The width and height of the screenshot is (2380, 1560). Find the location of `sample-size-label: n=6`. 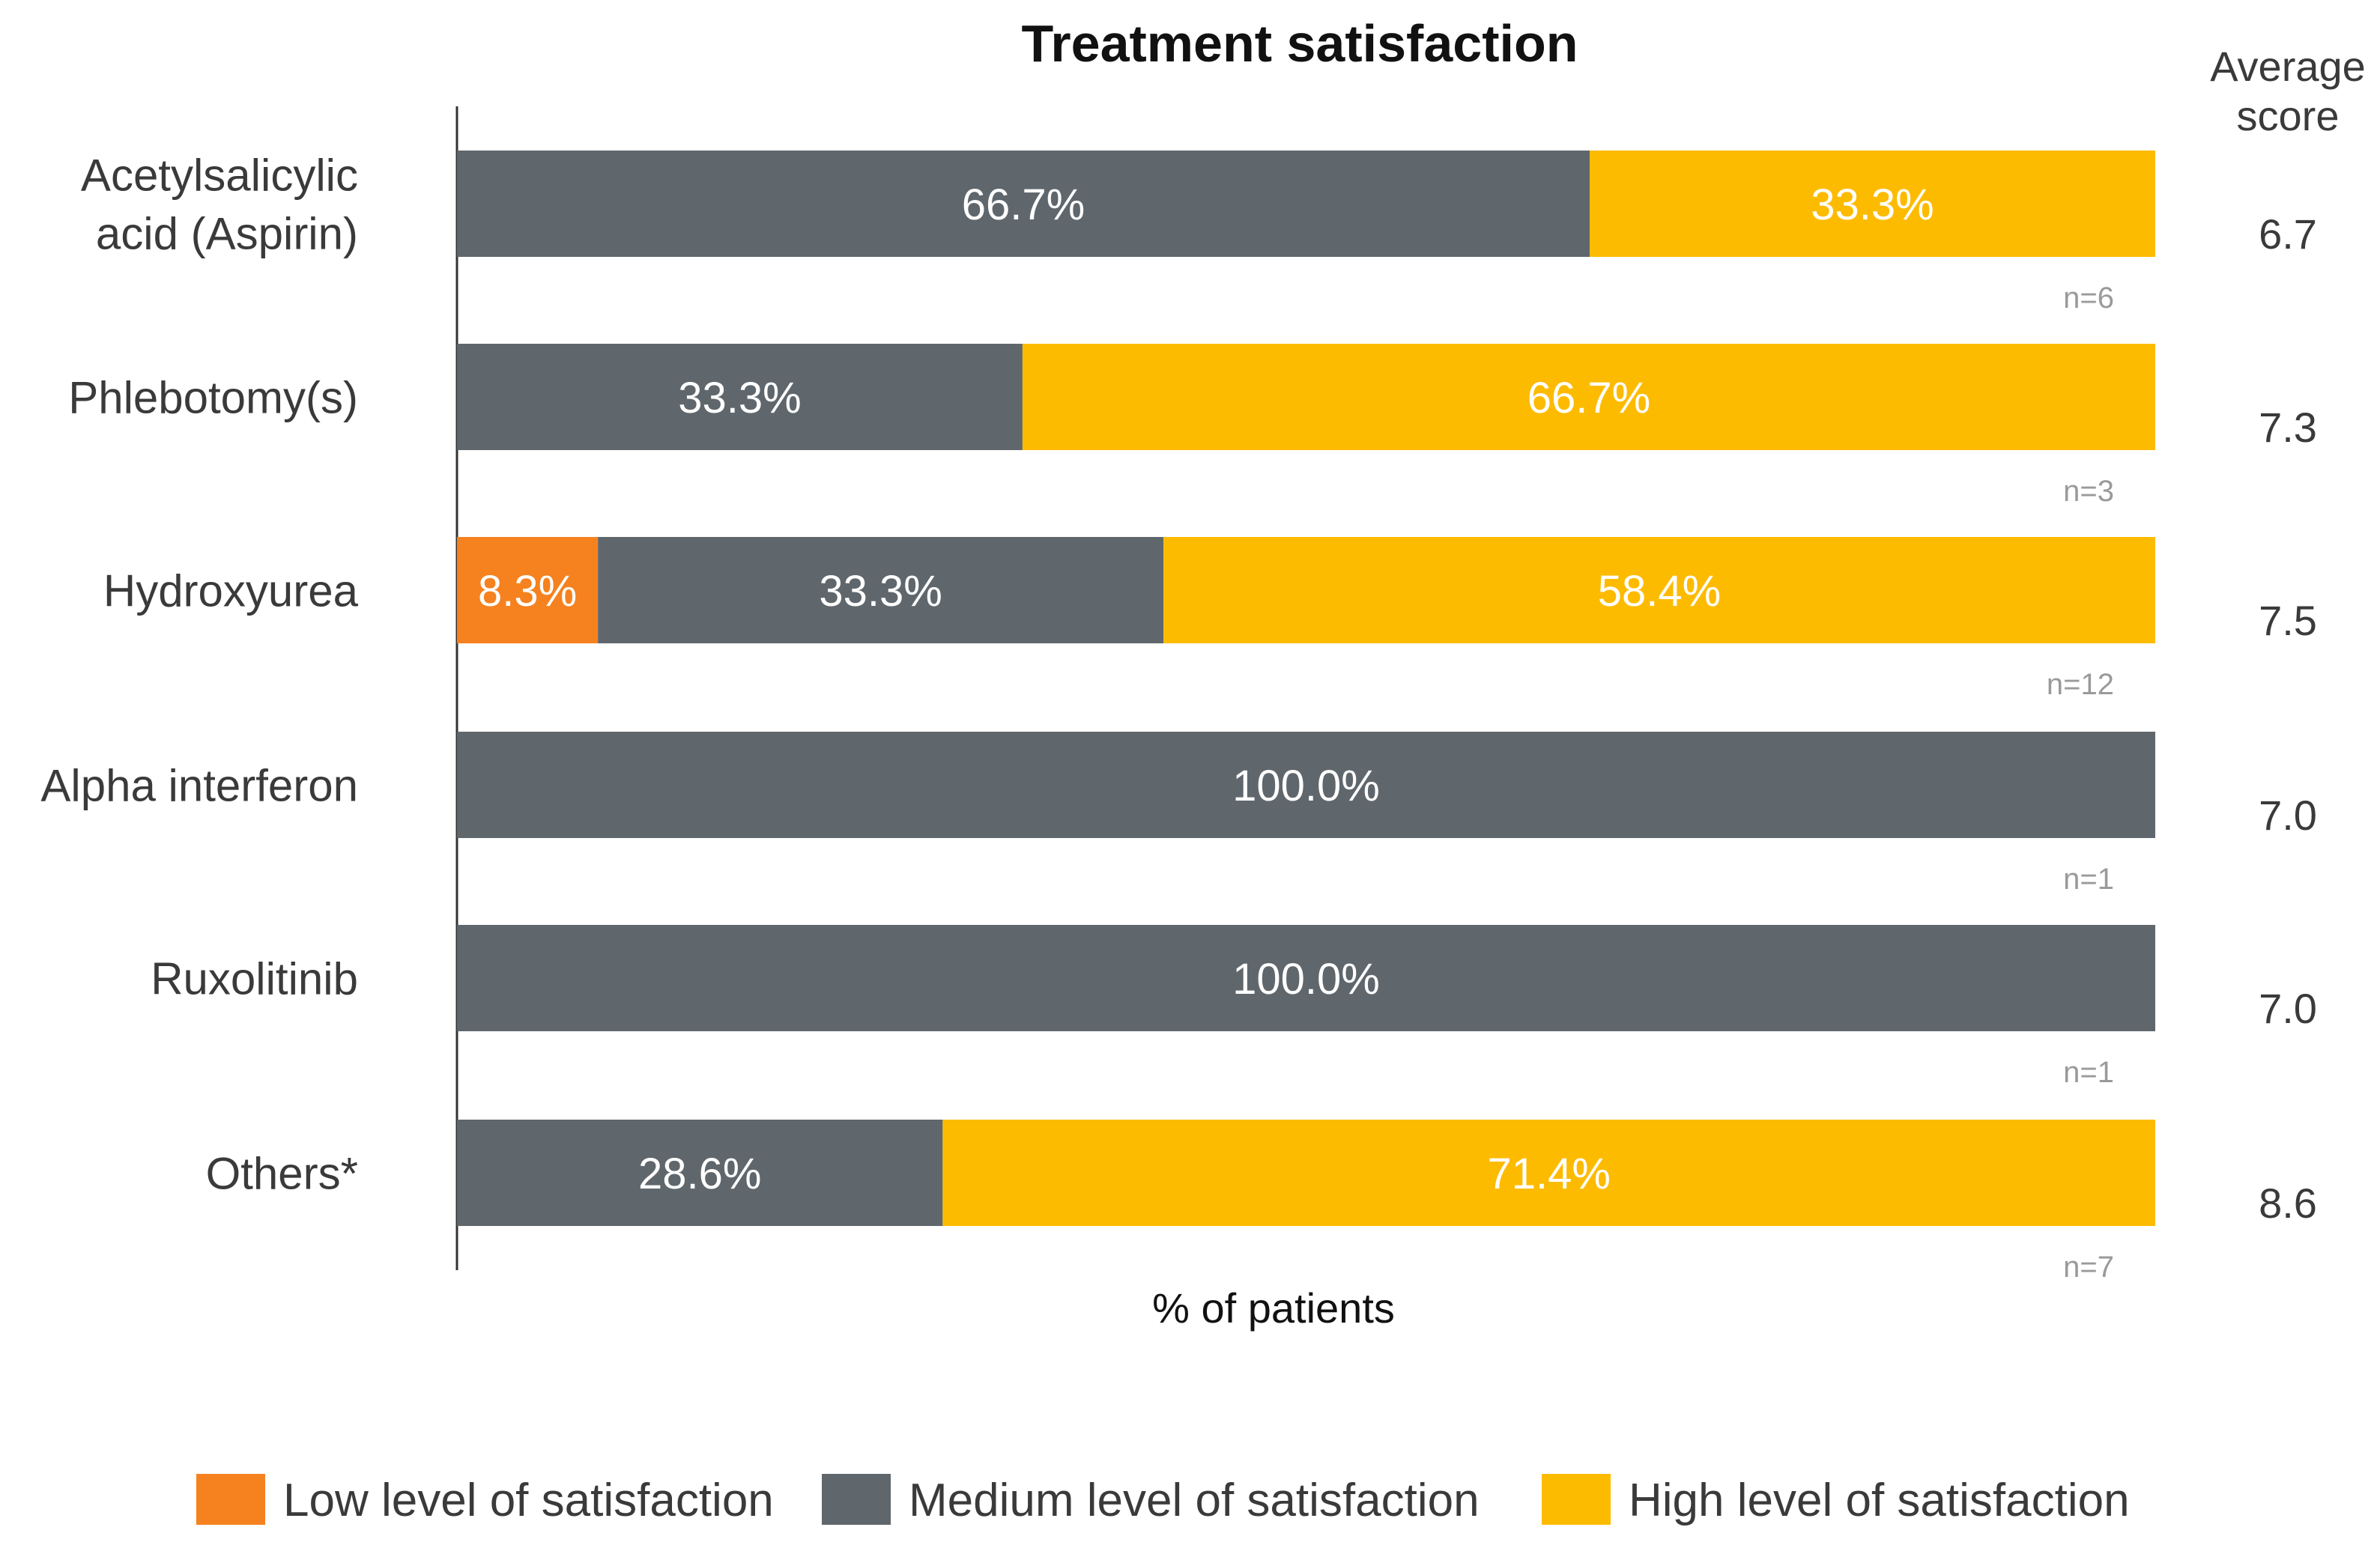

sample-size-label: n=6 is located at coordinates (2088, 298).